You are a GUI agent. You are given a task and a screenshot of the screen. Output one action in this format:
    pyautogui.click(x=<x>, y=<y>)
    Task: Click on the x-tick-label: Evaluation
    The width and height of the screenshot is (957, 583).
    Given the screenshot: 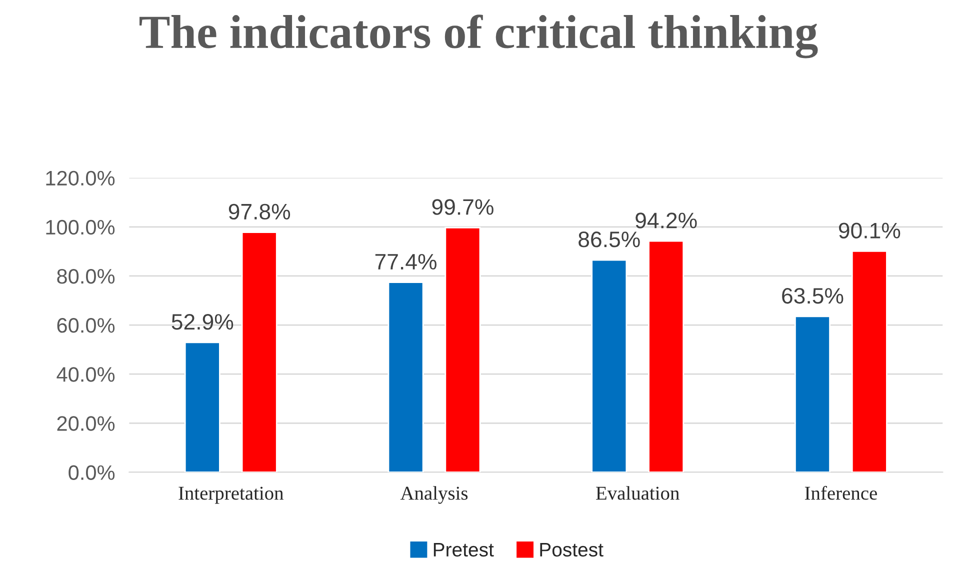 What is the action you would take?
    pyautogui.click(x=638, y=493)
    